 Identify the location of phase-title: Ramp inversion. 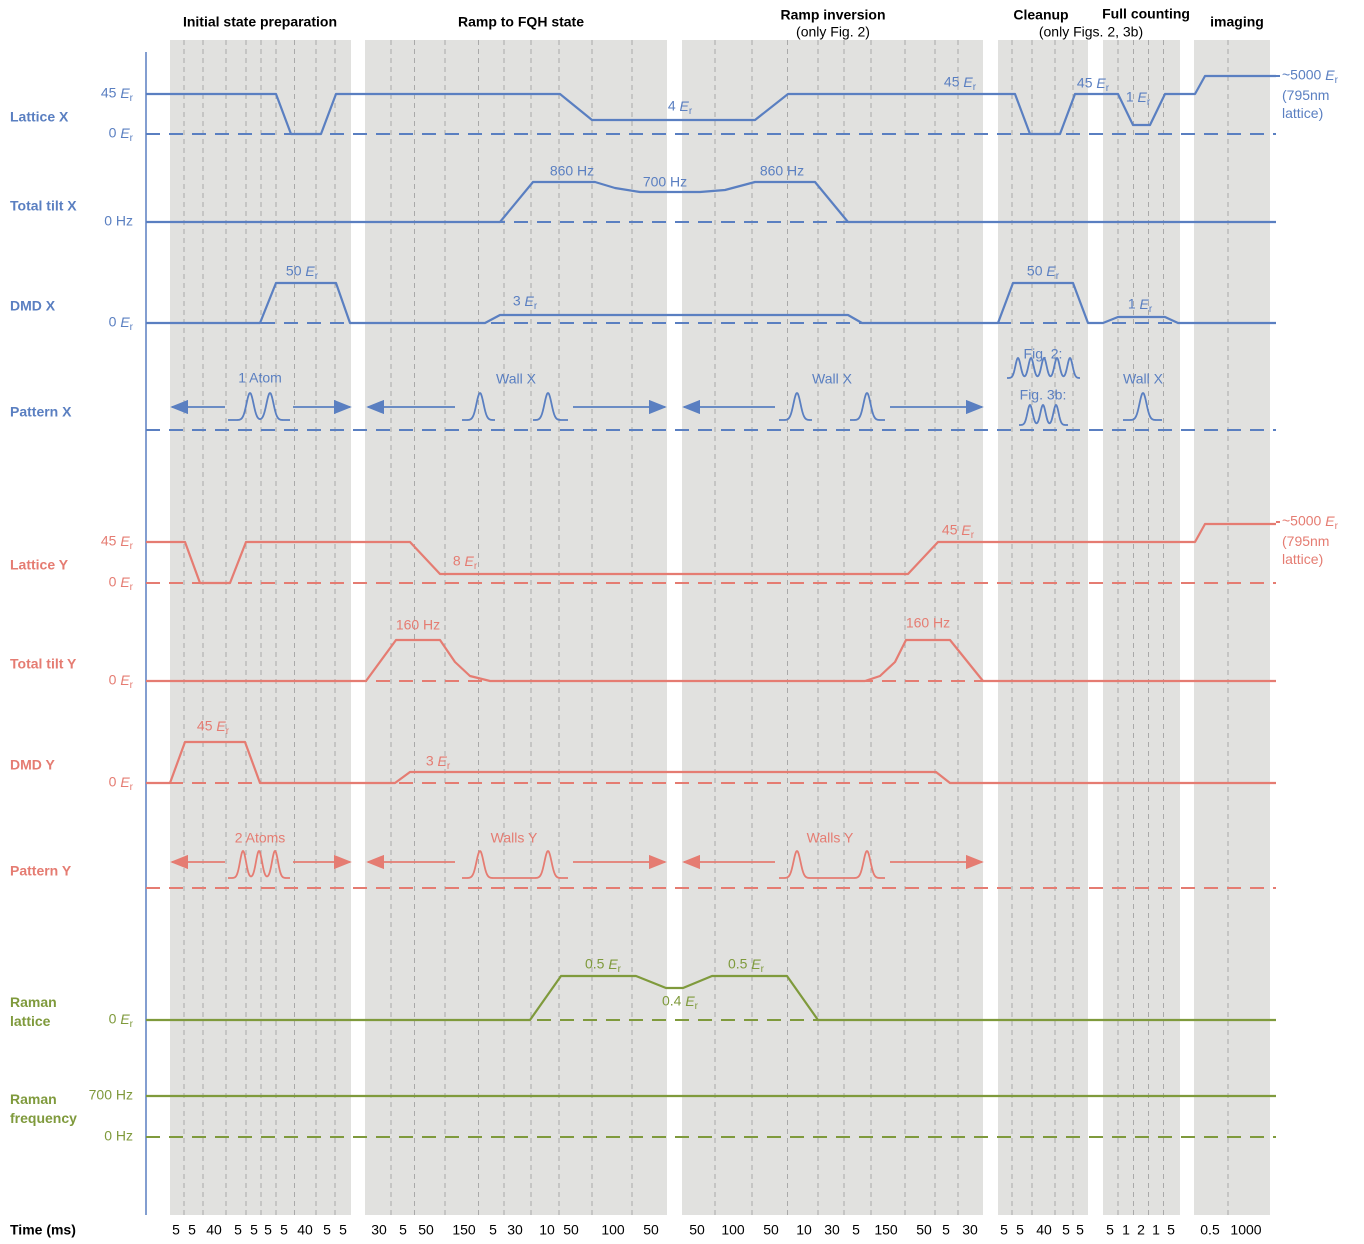
(832, 15).